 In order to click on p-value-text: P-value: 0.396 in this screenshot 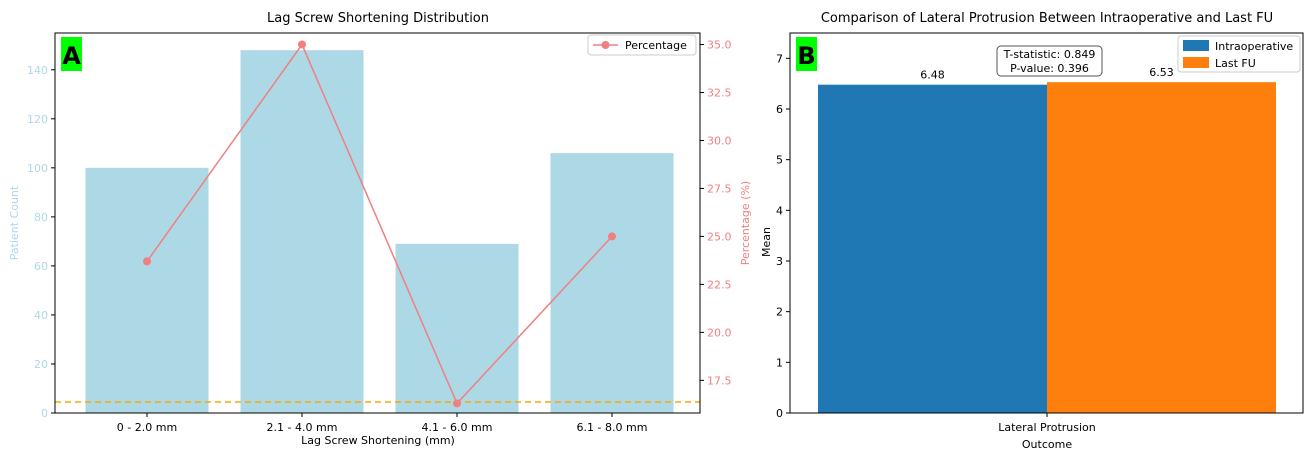, I will do `click(1049, 68)`.